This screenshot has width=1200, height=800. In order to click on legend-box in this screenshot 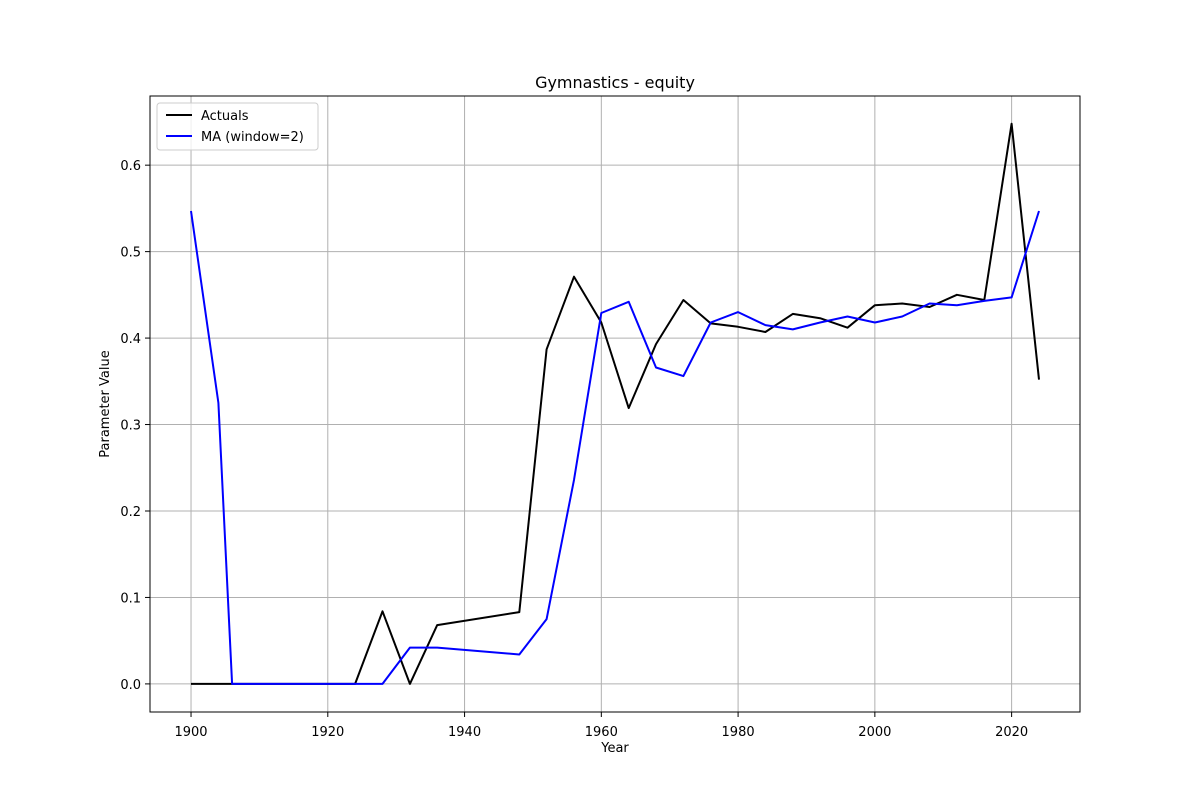, I will do `click(237, 126)`.